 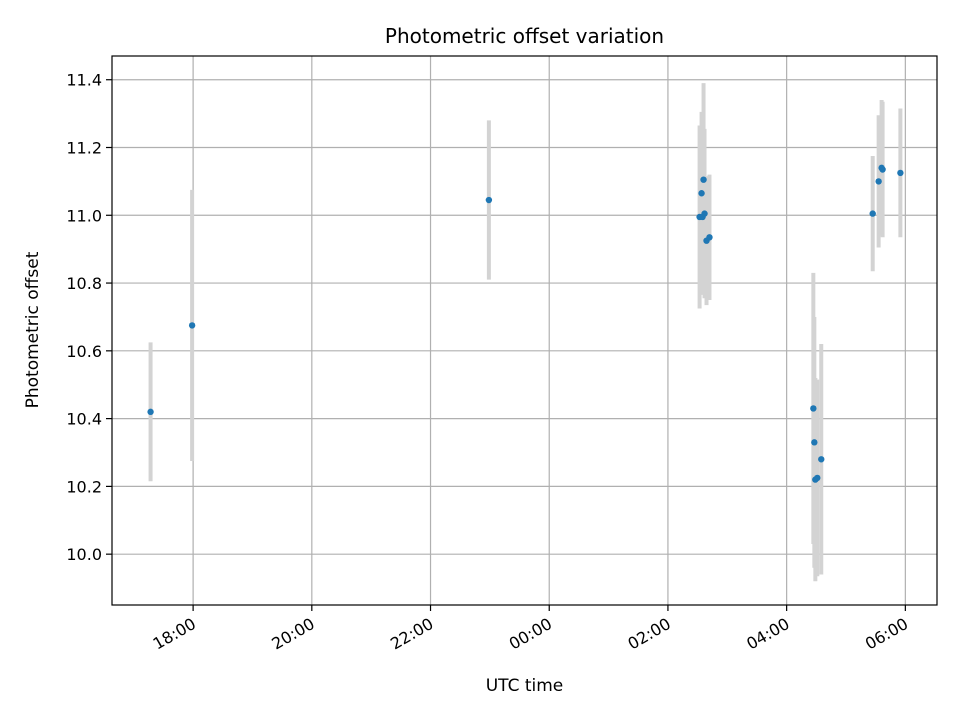 I want to click on y-tick-label: 10.6, so click(x=84, y=351).